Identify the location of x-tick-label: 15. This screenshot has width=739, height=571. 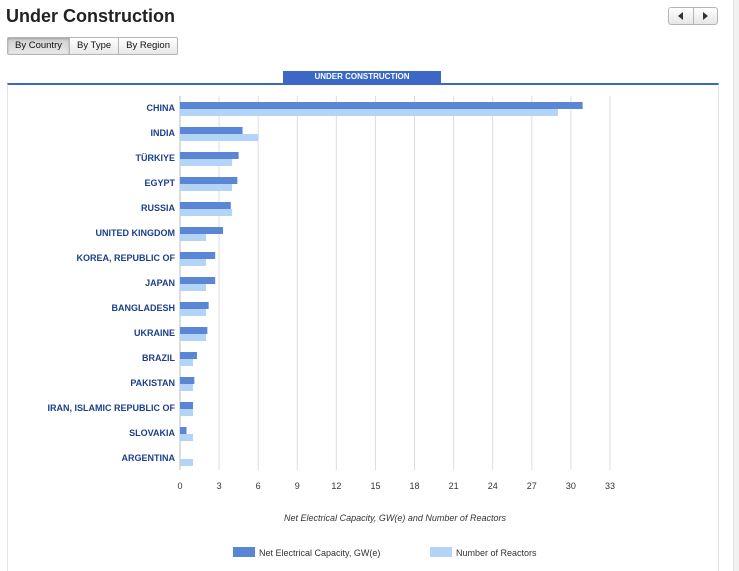
(375, 486).